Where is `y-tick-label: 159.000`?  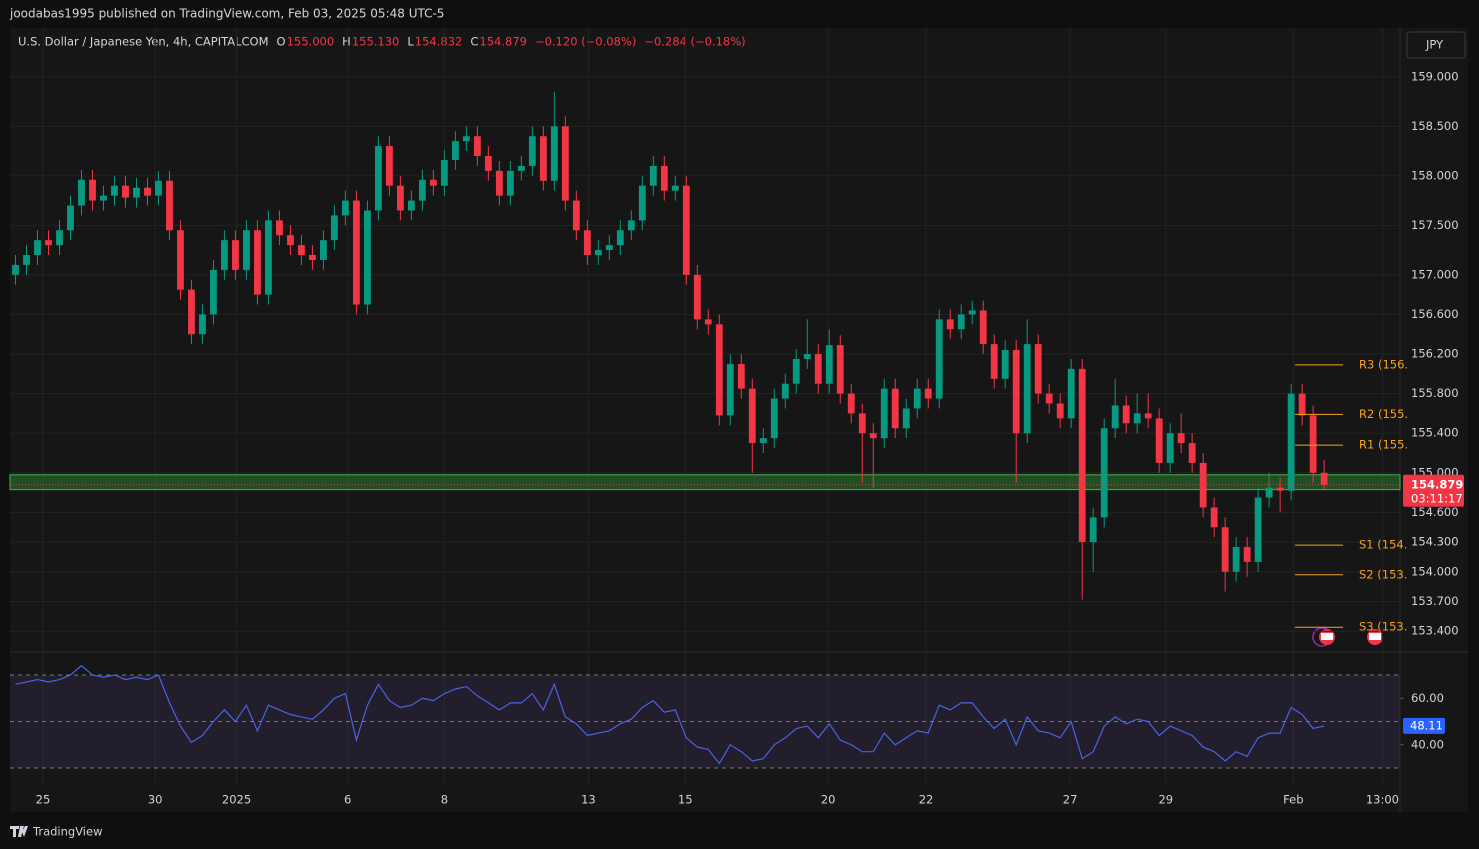 y-tick-label: 159.000 is located at coordinates (1435, 76).